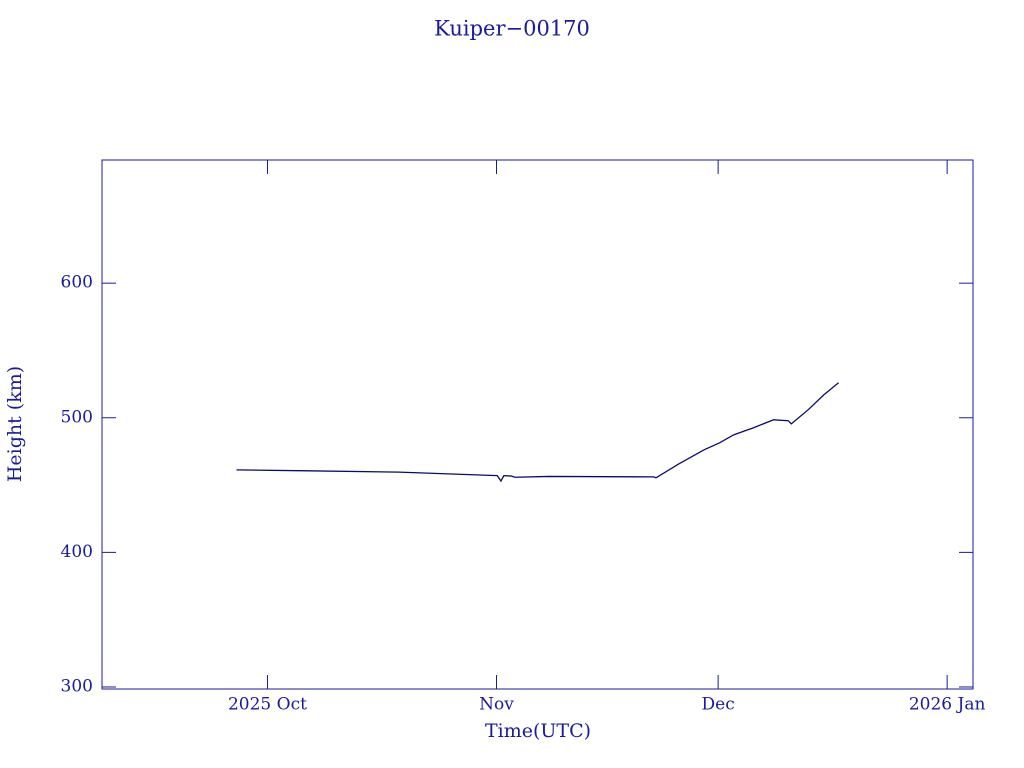 This screenshot has width=1024, height=768. What do you see at coordinates (538, 731) in the screenshot?
I see `x-axis-label: Time(UTC)` at bounding box center [538, 731].